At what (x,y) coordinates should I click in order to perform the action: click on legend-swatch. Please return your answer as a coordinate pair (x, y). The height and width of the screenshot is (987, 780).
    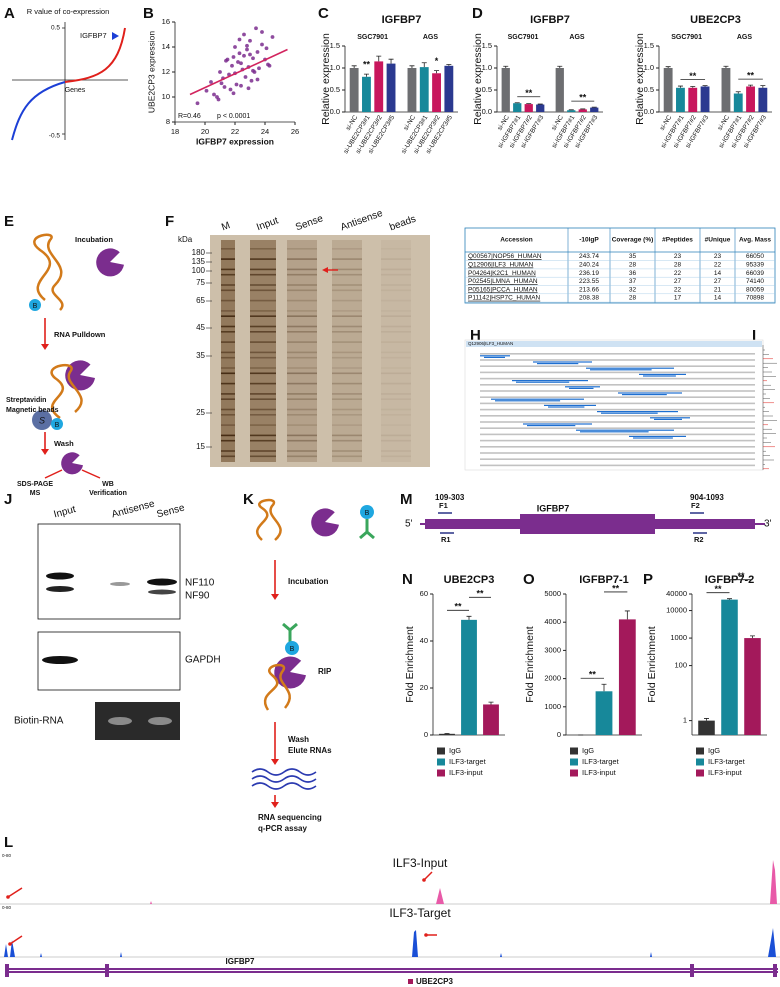
    Looking at the image, I should click on (574, 773).